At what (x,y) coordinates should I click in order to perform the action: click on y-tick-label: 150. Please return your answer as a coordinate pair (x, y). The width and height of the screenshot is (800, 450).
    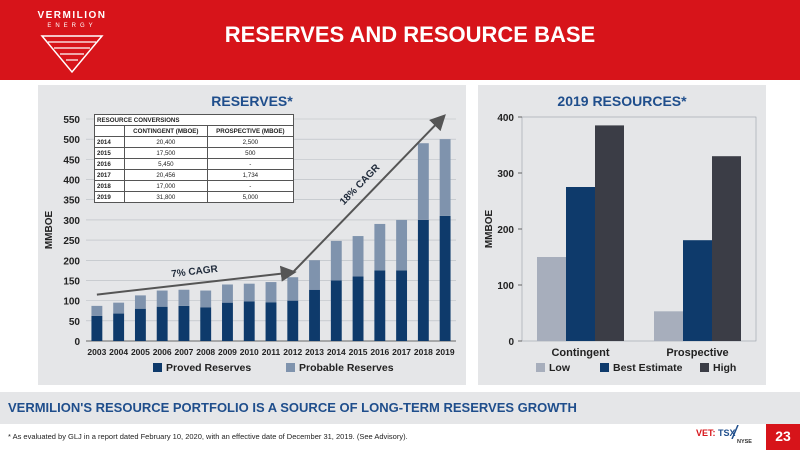
    Looking at the image, I should click on (71, 281).